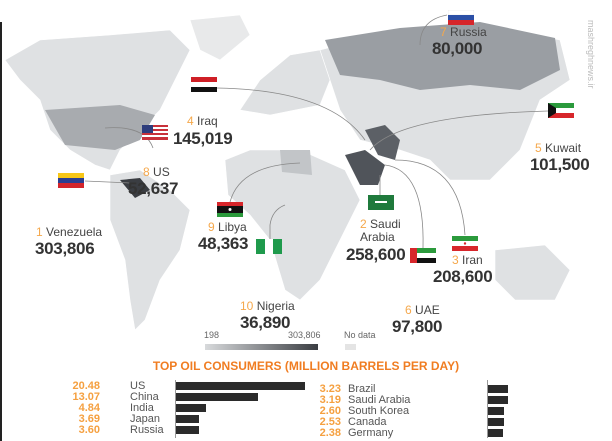  What do you see at coordinates (467, 260) in the screenshot?
I see `label-iran: 3 Iran` at bounding box center [467, 260].